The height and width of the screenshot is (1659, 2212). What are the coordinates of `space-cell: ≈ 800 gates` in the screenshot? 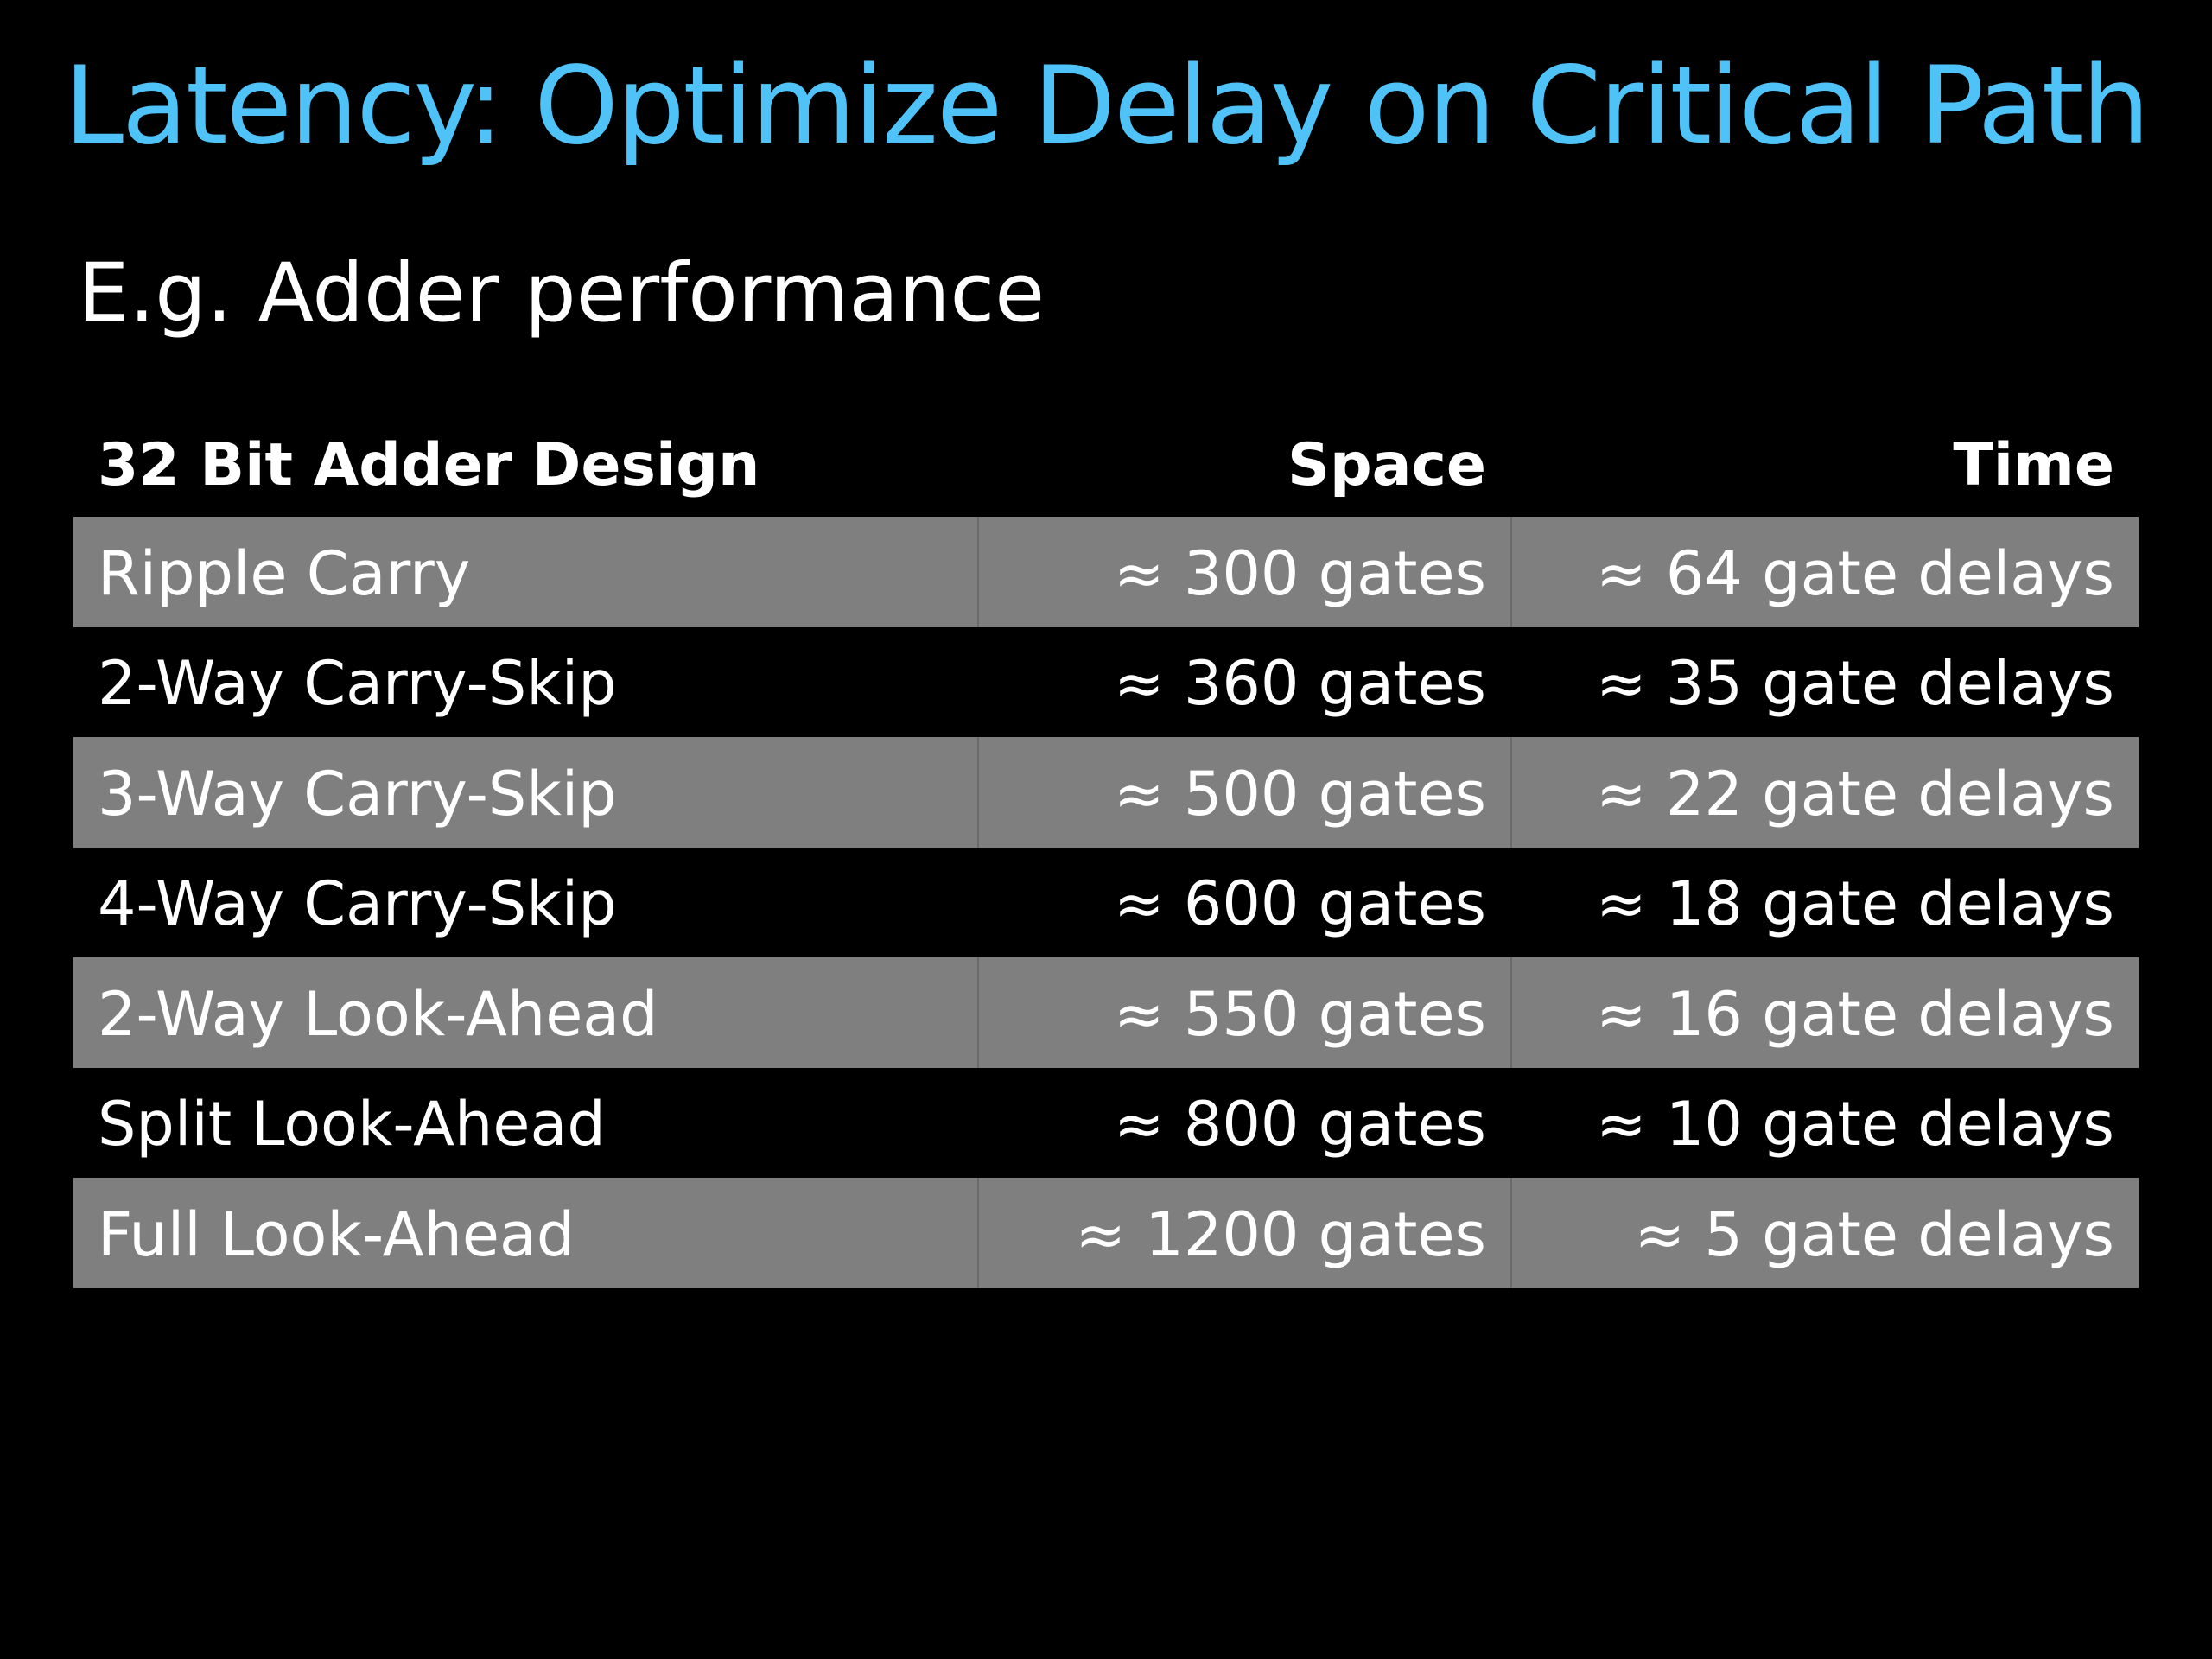 It's located at (1299, 1124).